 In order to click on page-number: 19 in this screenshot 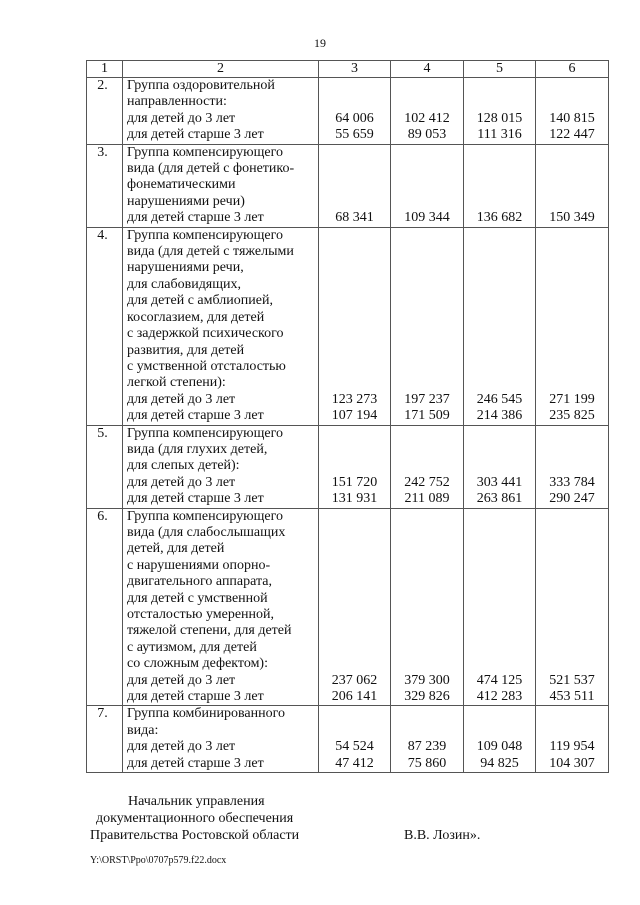, I will do `click(320, 43)`.